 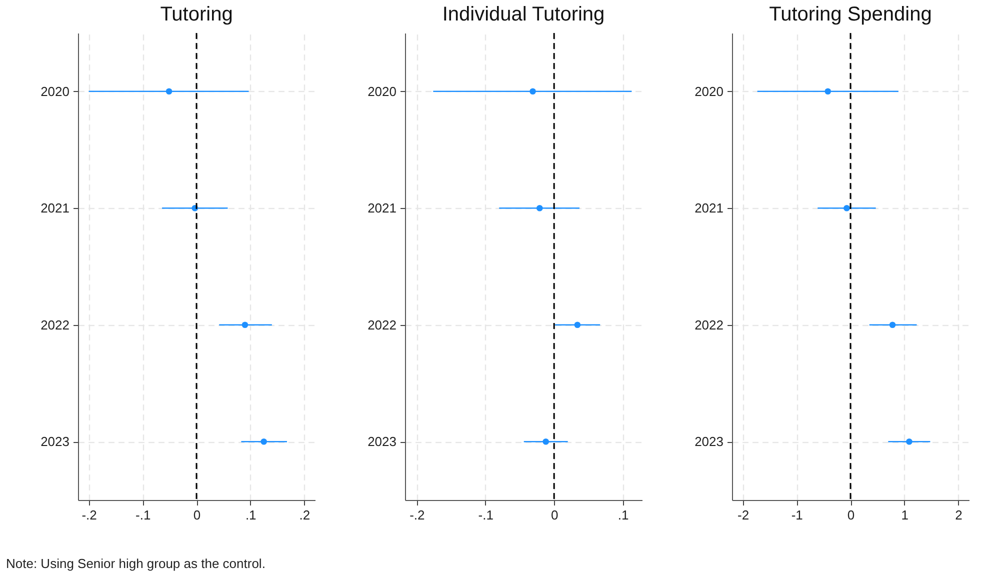 What do you see at coordinates (904, 515) in the screenshot?
I see `x-tick-label: 1` at bounding box center [904, 515].